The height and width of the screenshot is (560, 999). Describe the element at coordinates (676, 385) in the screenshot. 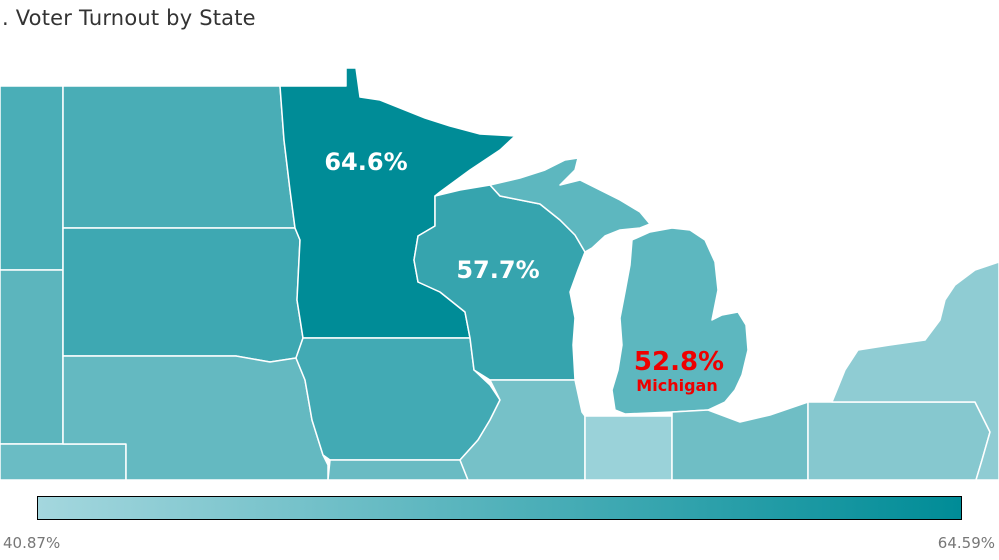

I see `michigan-state-label: Michigan` at that location.